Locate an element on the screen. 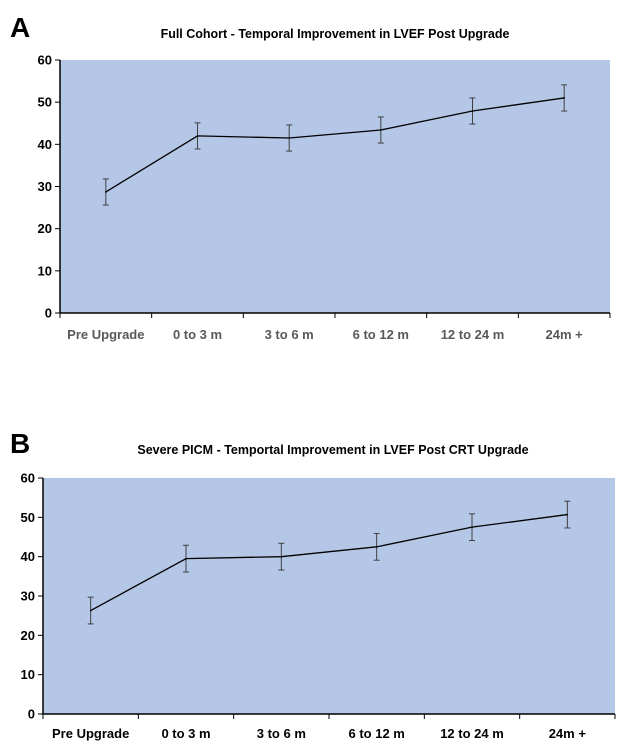 This screenshot has width=619, height=742. chart-a-x-tick-label: 12 to 24 m is located at coordinates (473, 334).